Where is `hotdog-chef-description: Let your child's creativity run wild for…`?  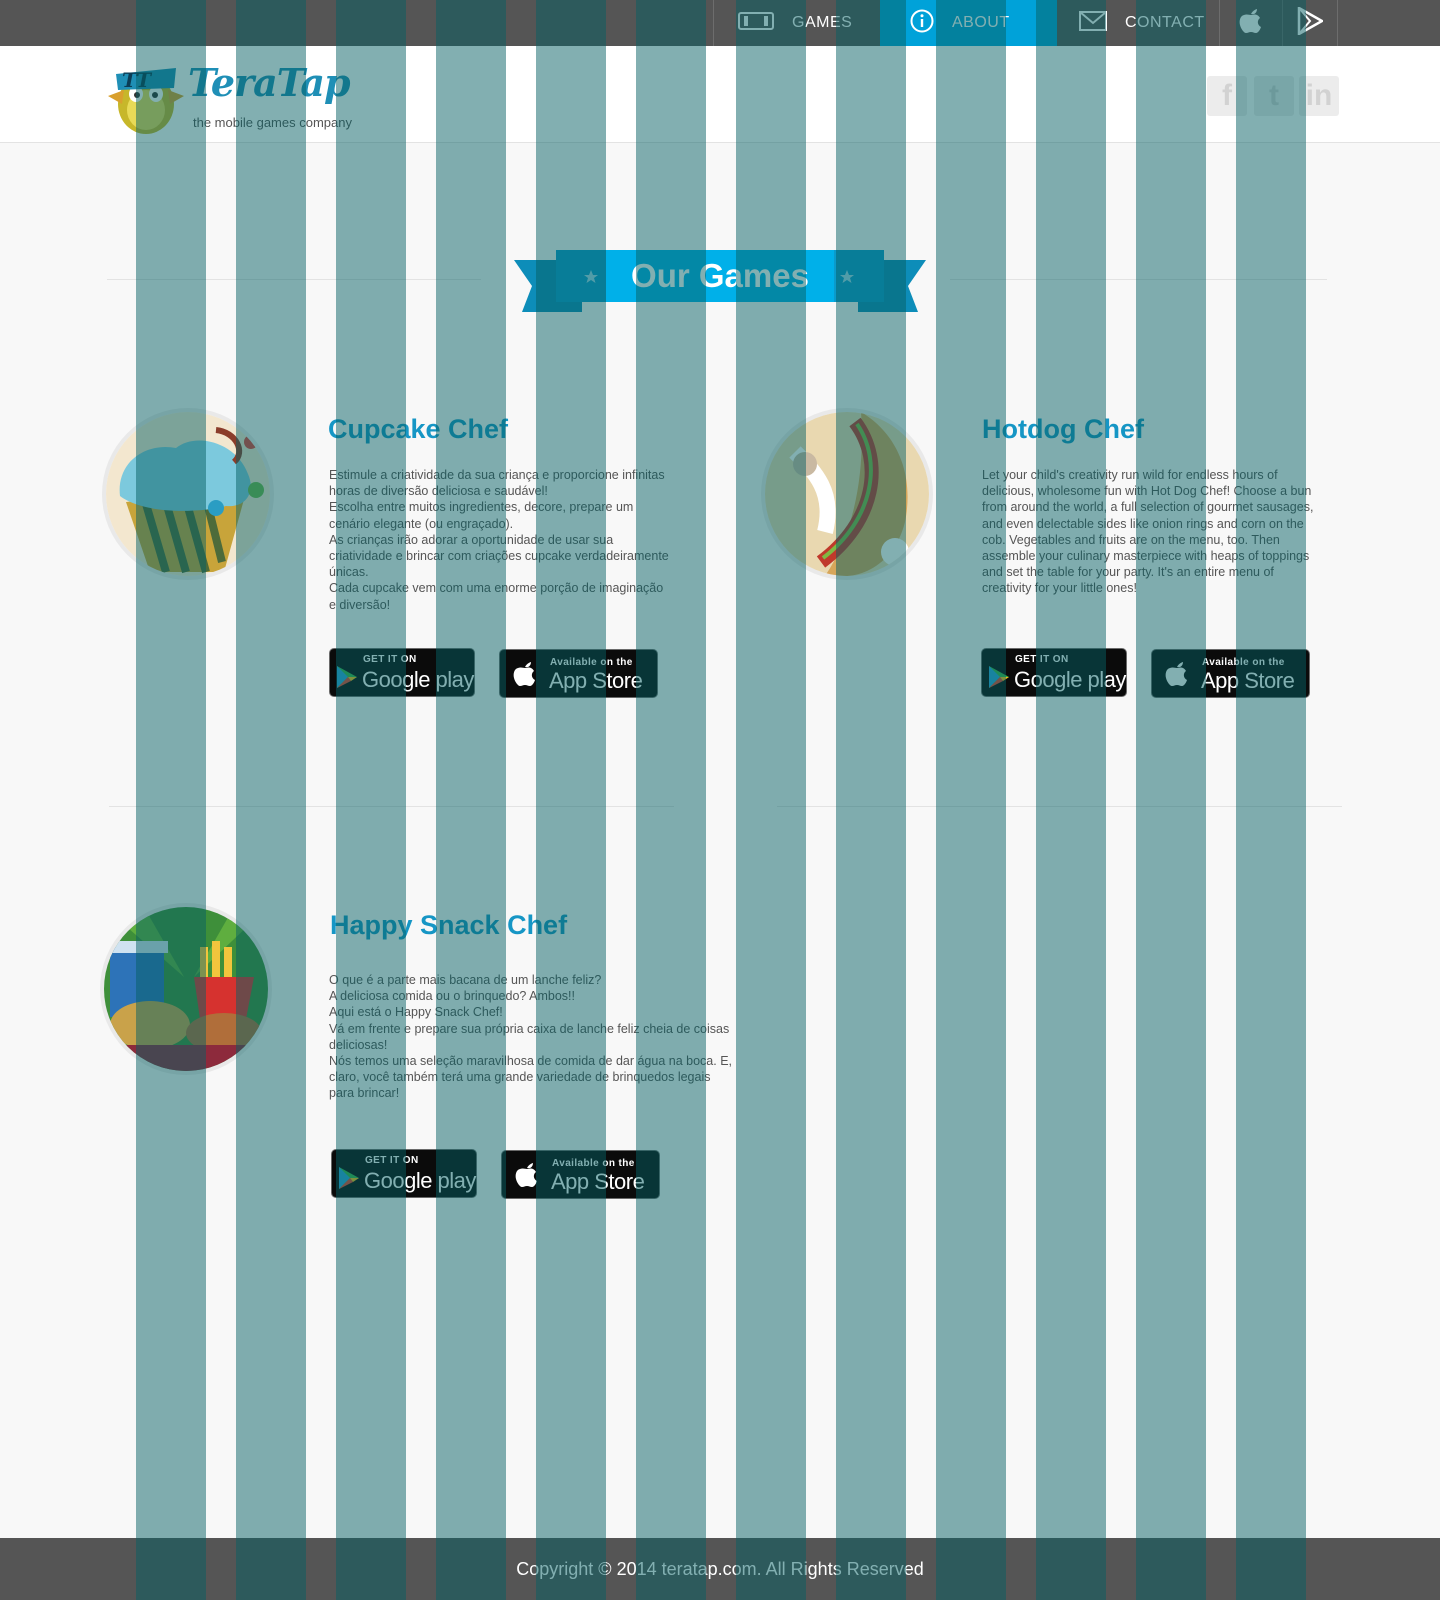
hotdog-chef-description: Let your child's creativity run wild for… is located at coordinates (1148, 532).